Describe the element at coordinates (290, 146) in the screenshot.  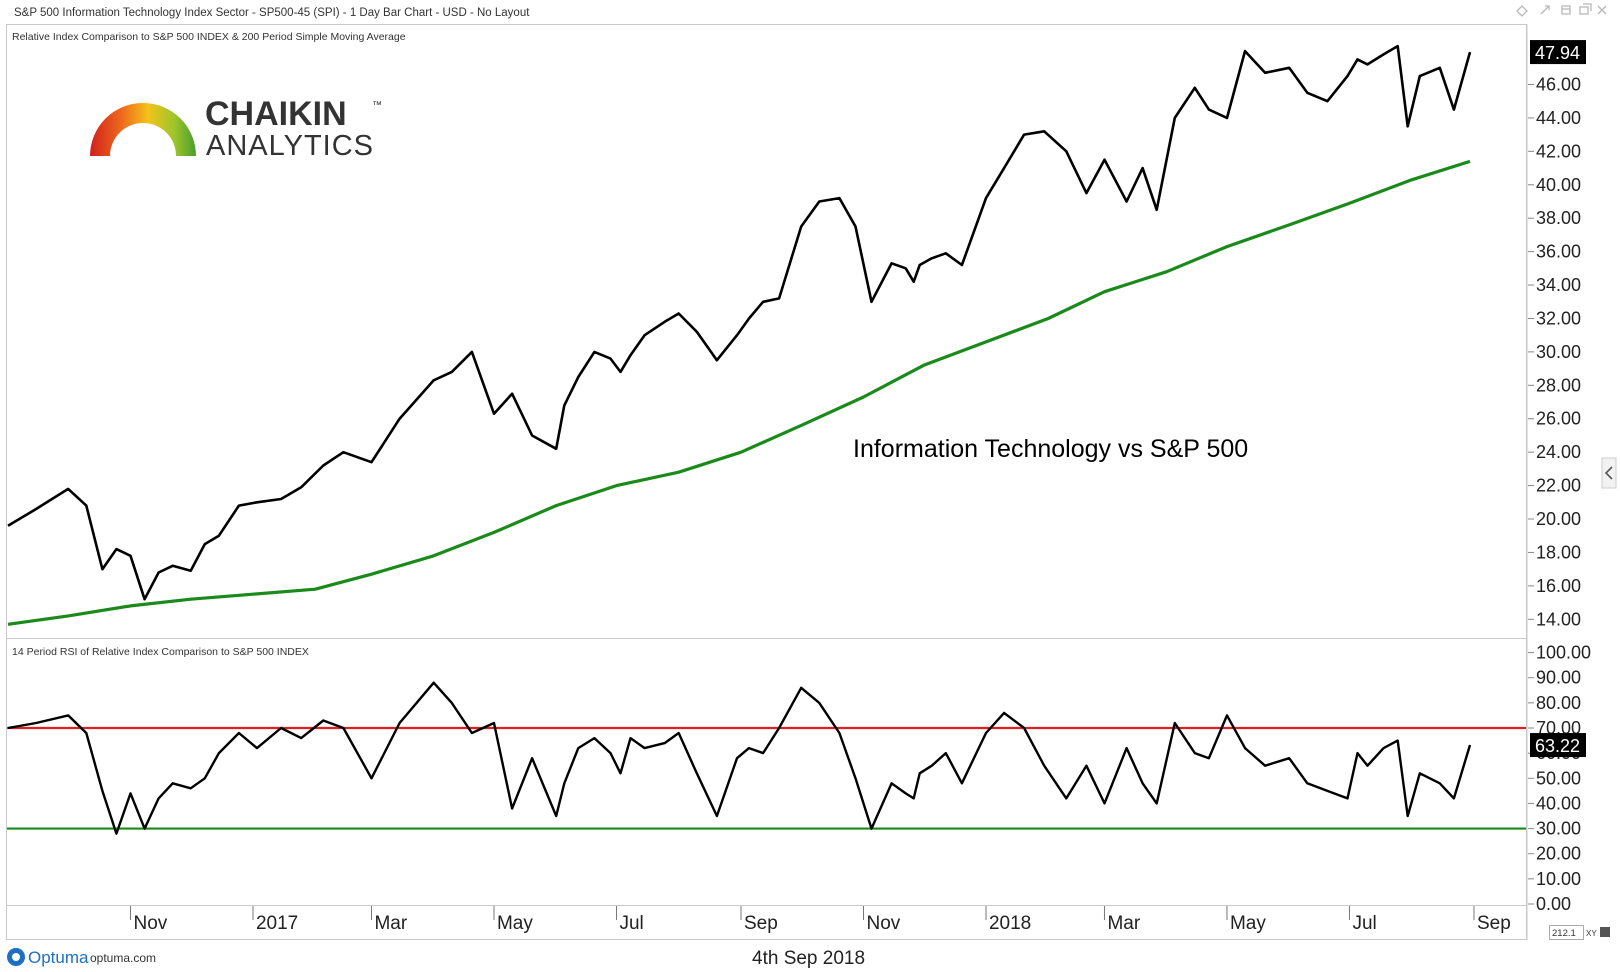
I see `logo-line2: ANALYTICS` at that location.